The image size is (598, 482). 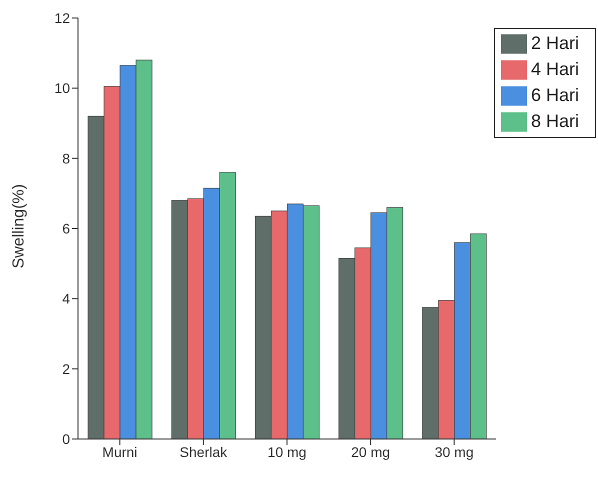 What do you see at coordinates (554, 42) in the screenshot?
I see `legend-label: 2 Hari` at bounding box center [554, 42].